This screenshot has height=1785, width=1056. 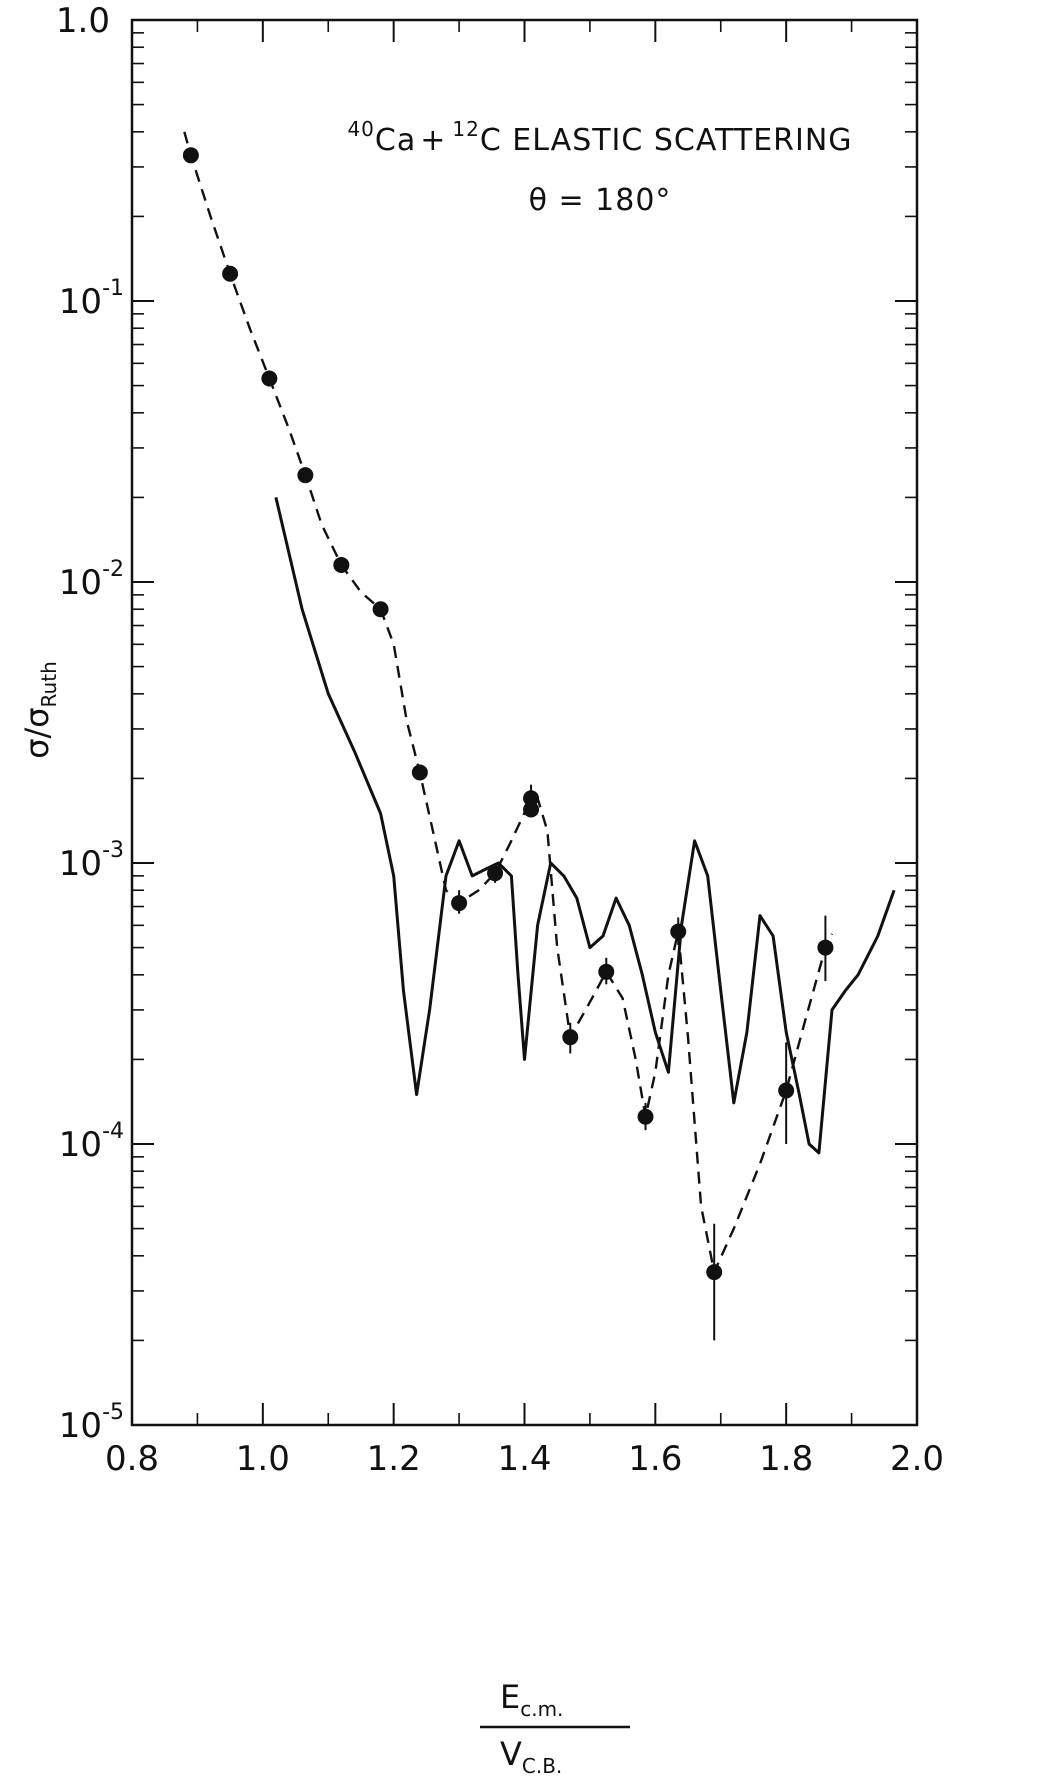 I want to click on x-label-numerator: Ec.m., so click(x=531, y=1699).